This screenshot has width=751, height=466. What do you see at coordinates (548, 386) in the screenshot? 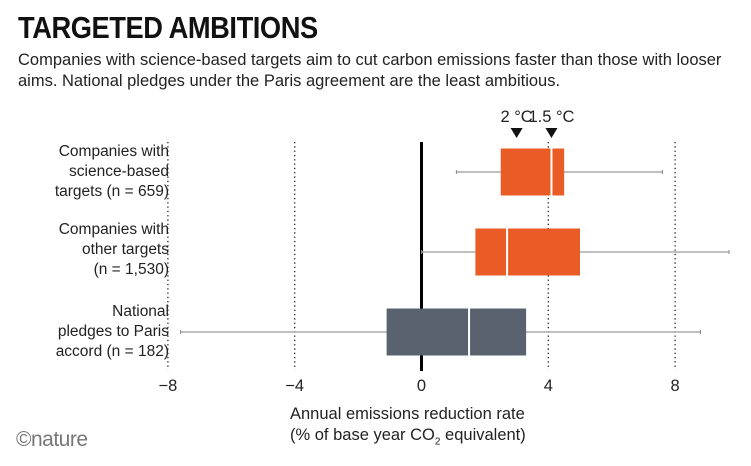
I see `x-tick-label: 4` at bounding box center [548, 386].